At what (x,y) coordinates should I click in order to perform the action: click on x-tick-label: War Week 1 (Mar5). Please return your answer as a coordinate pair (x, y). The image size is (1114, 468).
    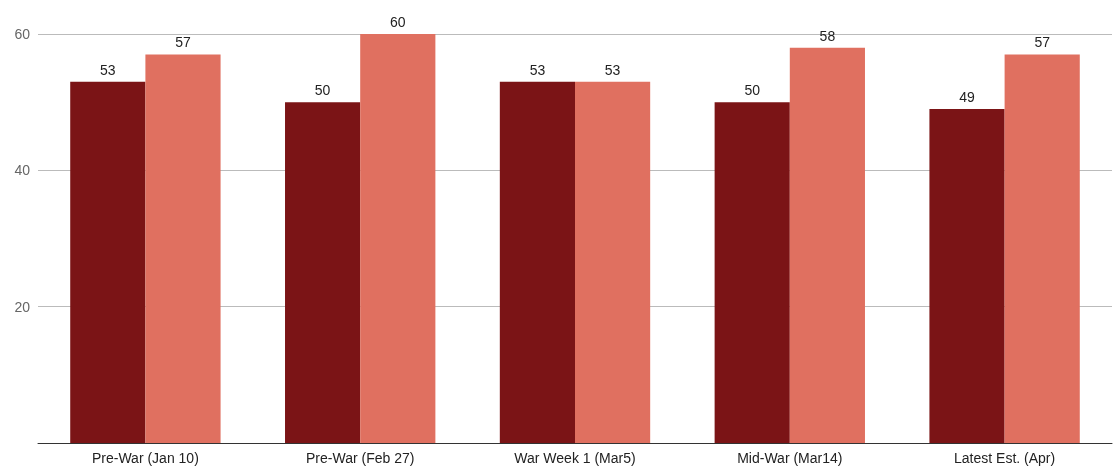
    Looking at the image, I should click on (575, 458).